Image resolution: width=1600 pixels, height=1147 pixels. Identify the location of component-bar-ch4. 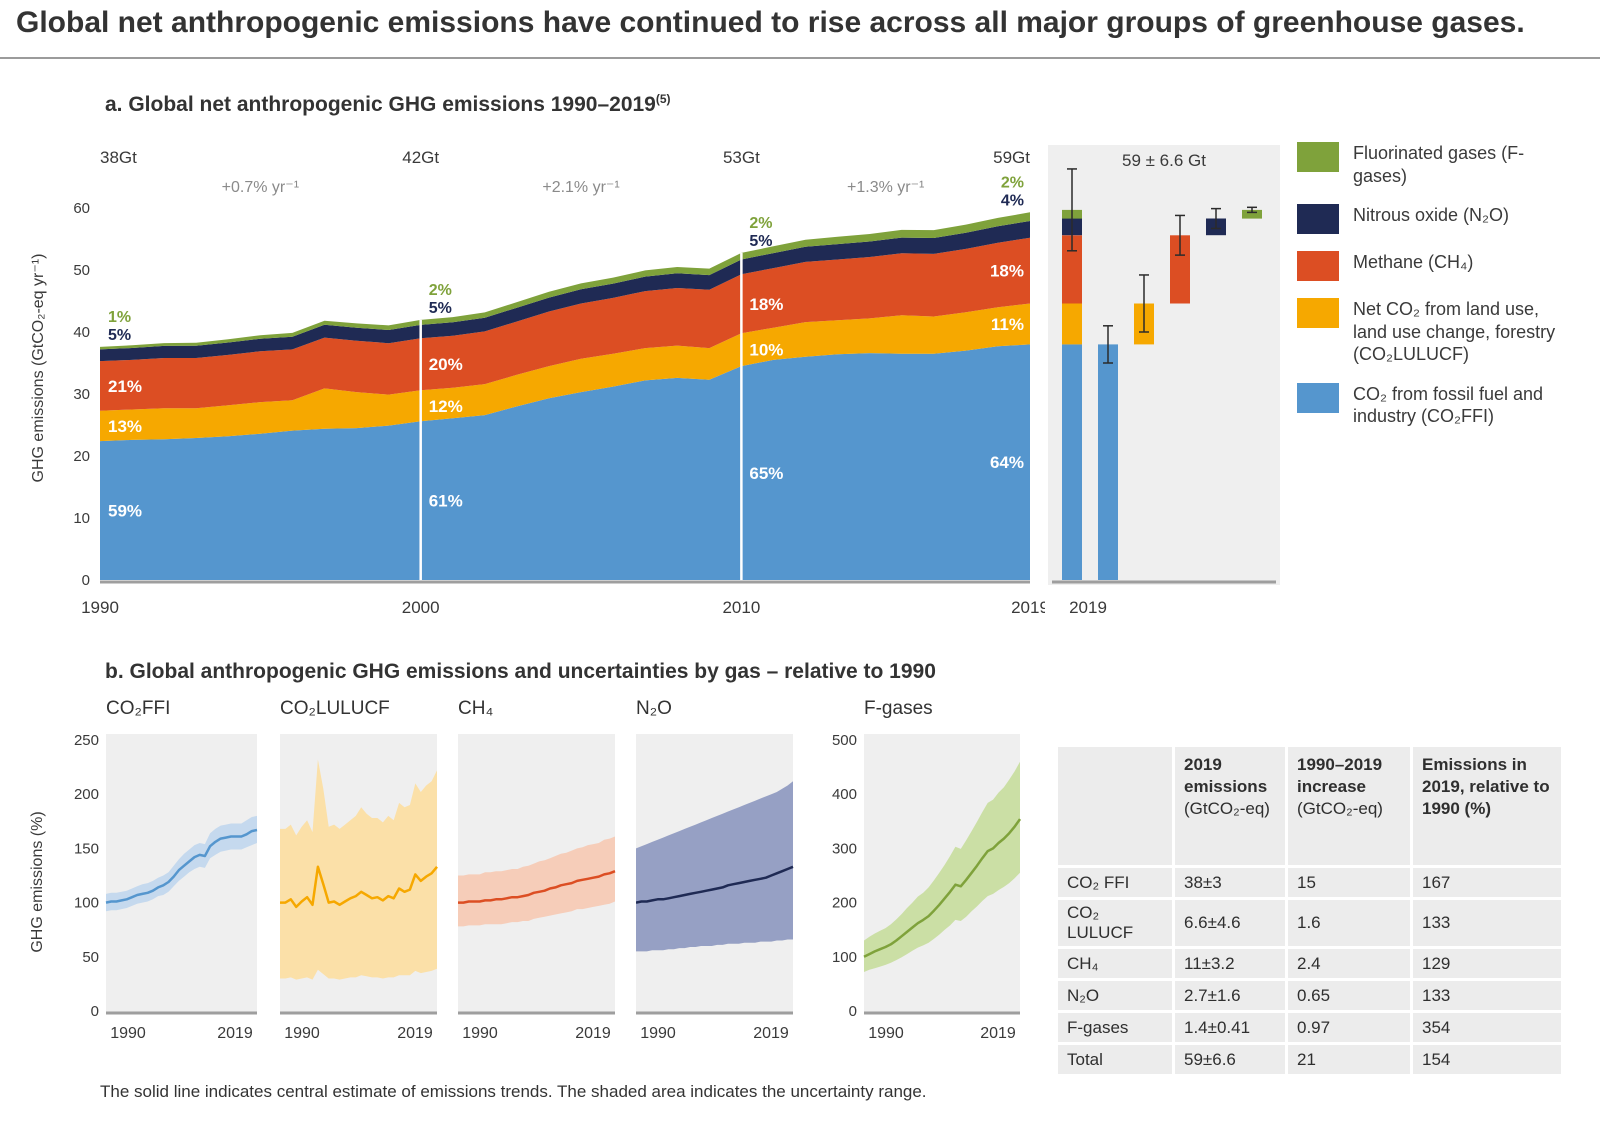
(1180, 269).